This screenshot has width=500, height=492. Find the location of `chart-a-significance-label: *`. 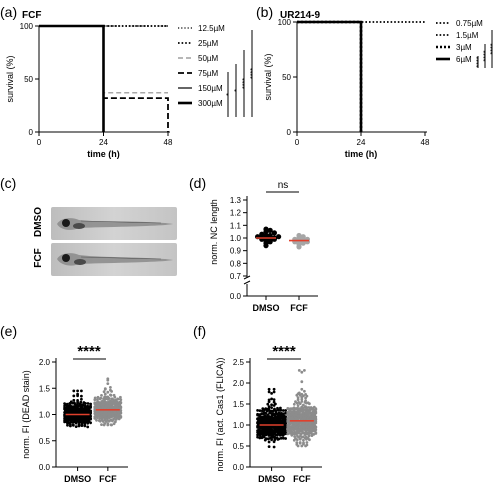

chart-a-significance-label: * is located at coordinates (237, 90).